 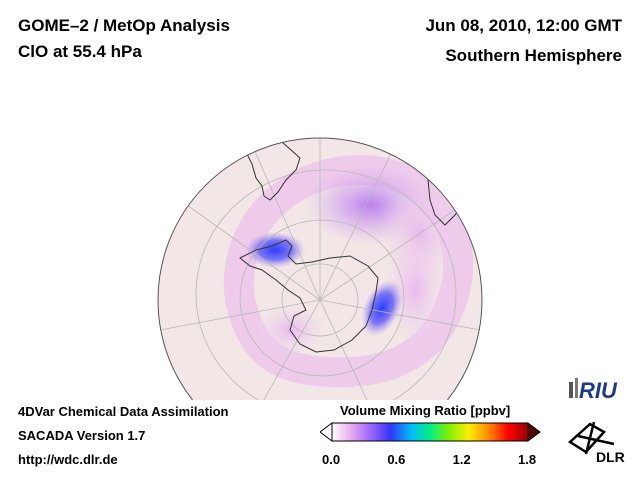 What do you see at coordinates (275, 250) in the screenshot?
I see `clo-region-peninsula` at bounding box center [275, 250].